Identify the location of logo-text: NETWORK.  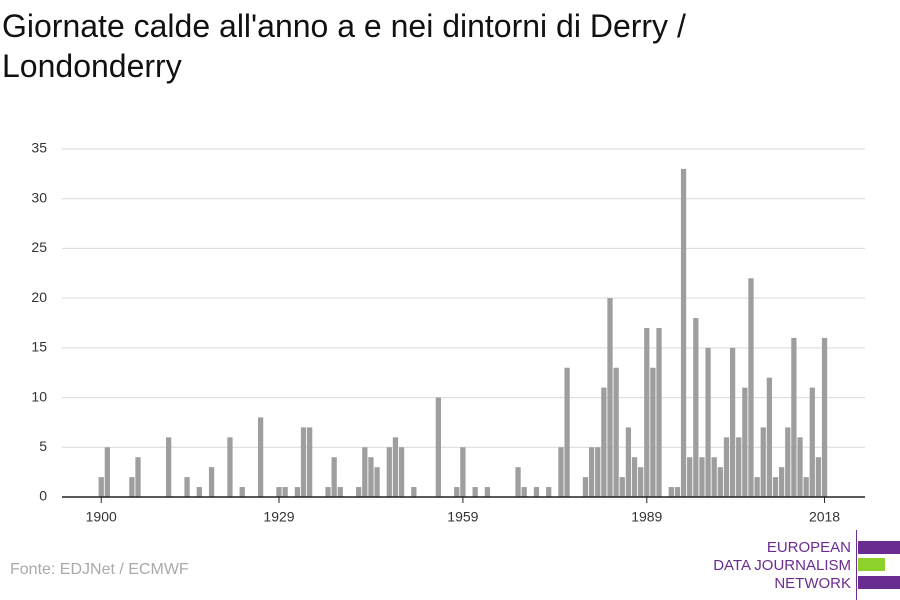
(812, 583).